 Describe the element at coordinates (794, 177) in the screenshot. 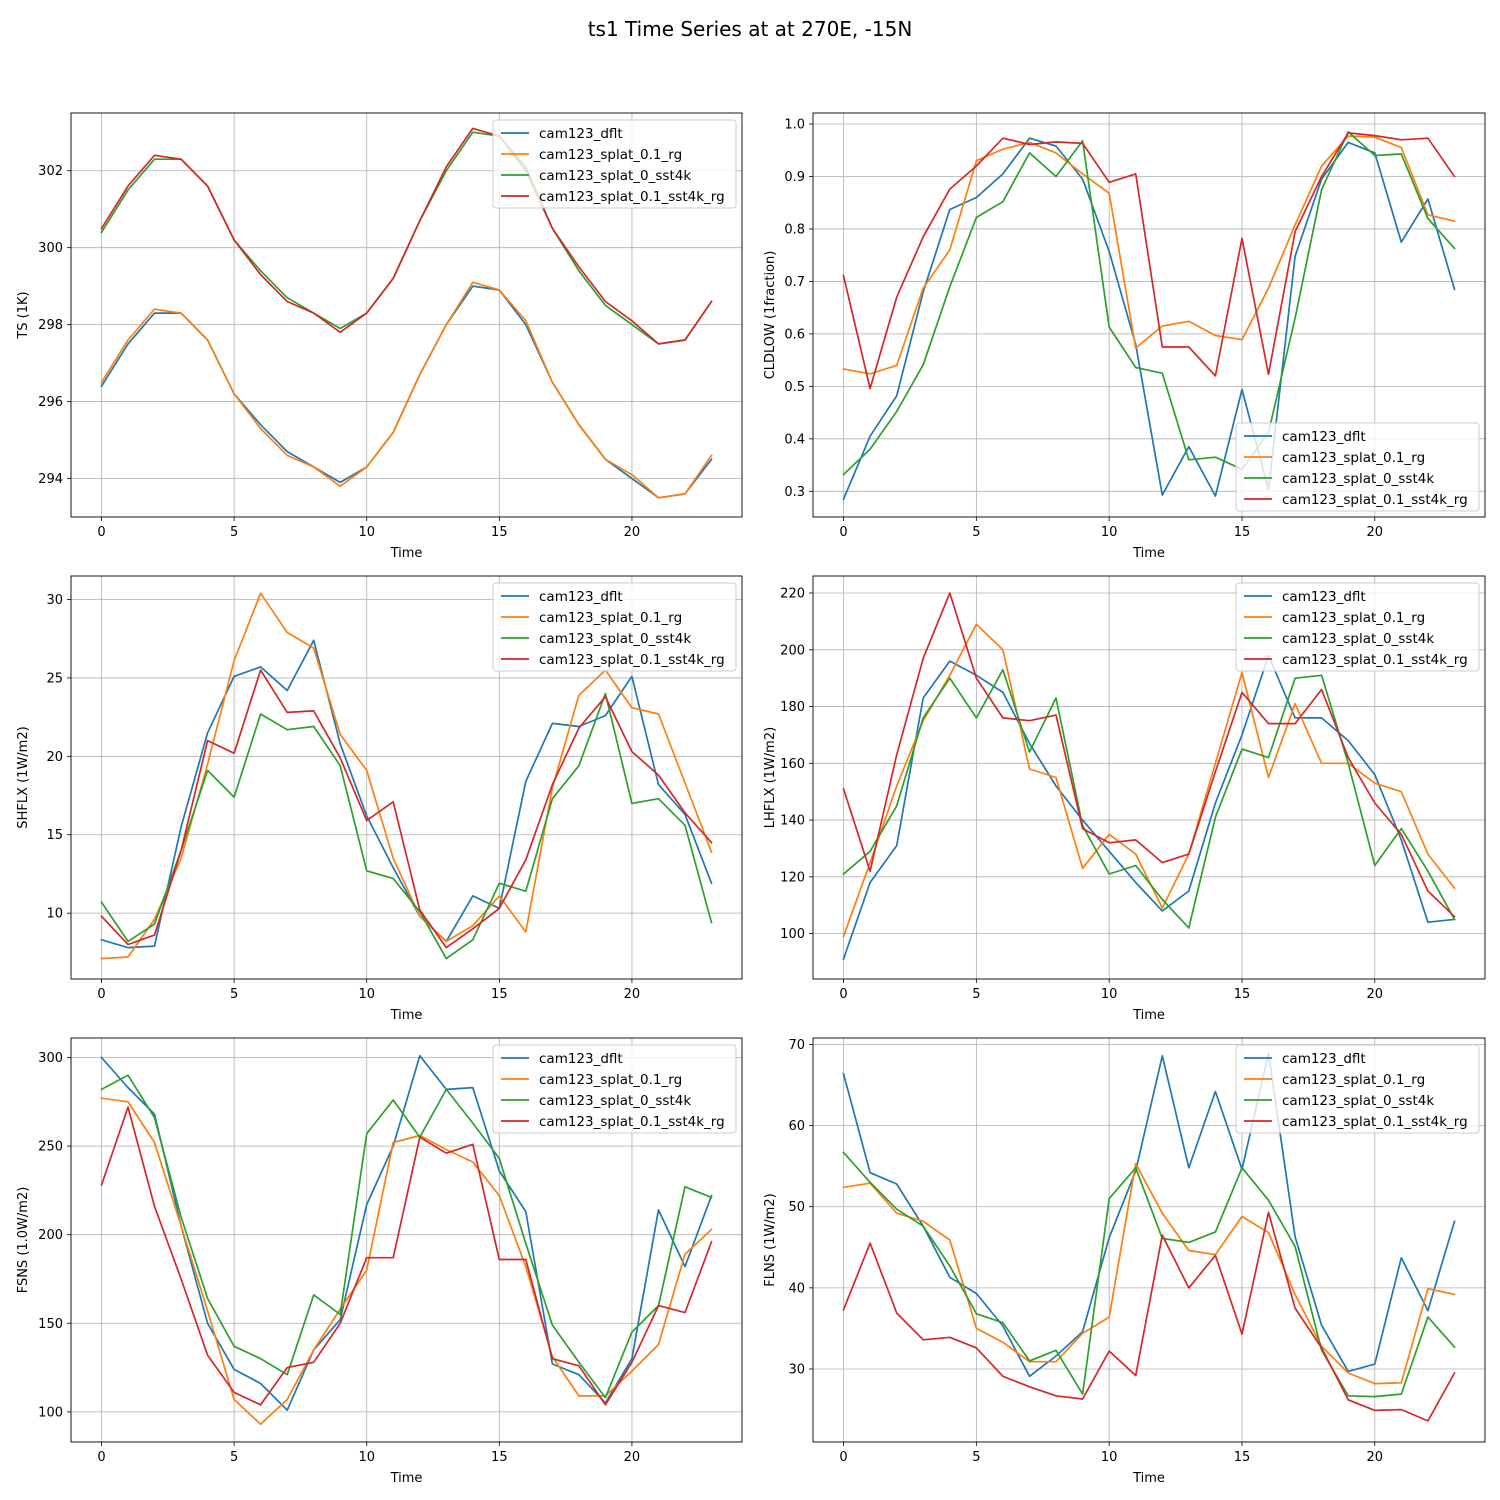

I see `y-tick-label: 0.9` at that location.